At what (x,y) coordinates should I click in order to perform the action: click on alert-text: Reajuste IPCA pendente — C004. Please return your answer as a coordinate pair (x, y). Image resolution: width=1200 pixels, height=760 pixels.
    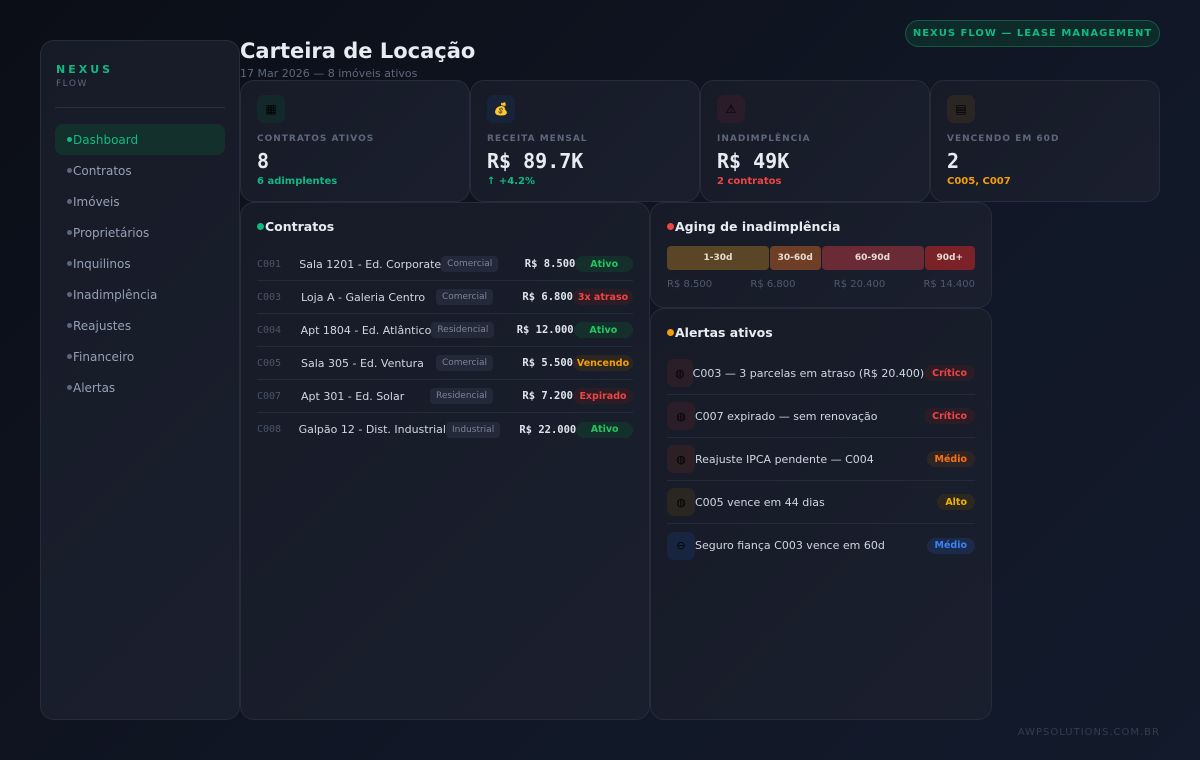
    Looking at the image, I should click on (784, 459).